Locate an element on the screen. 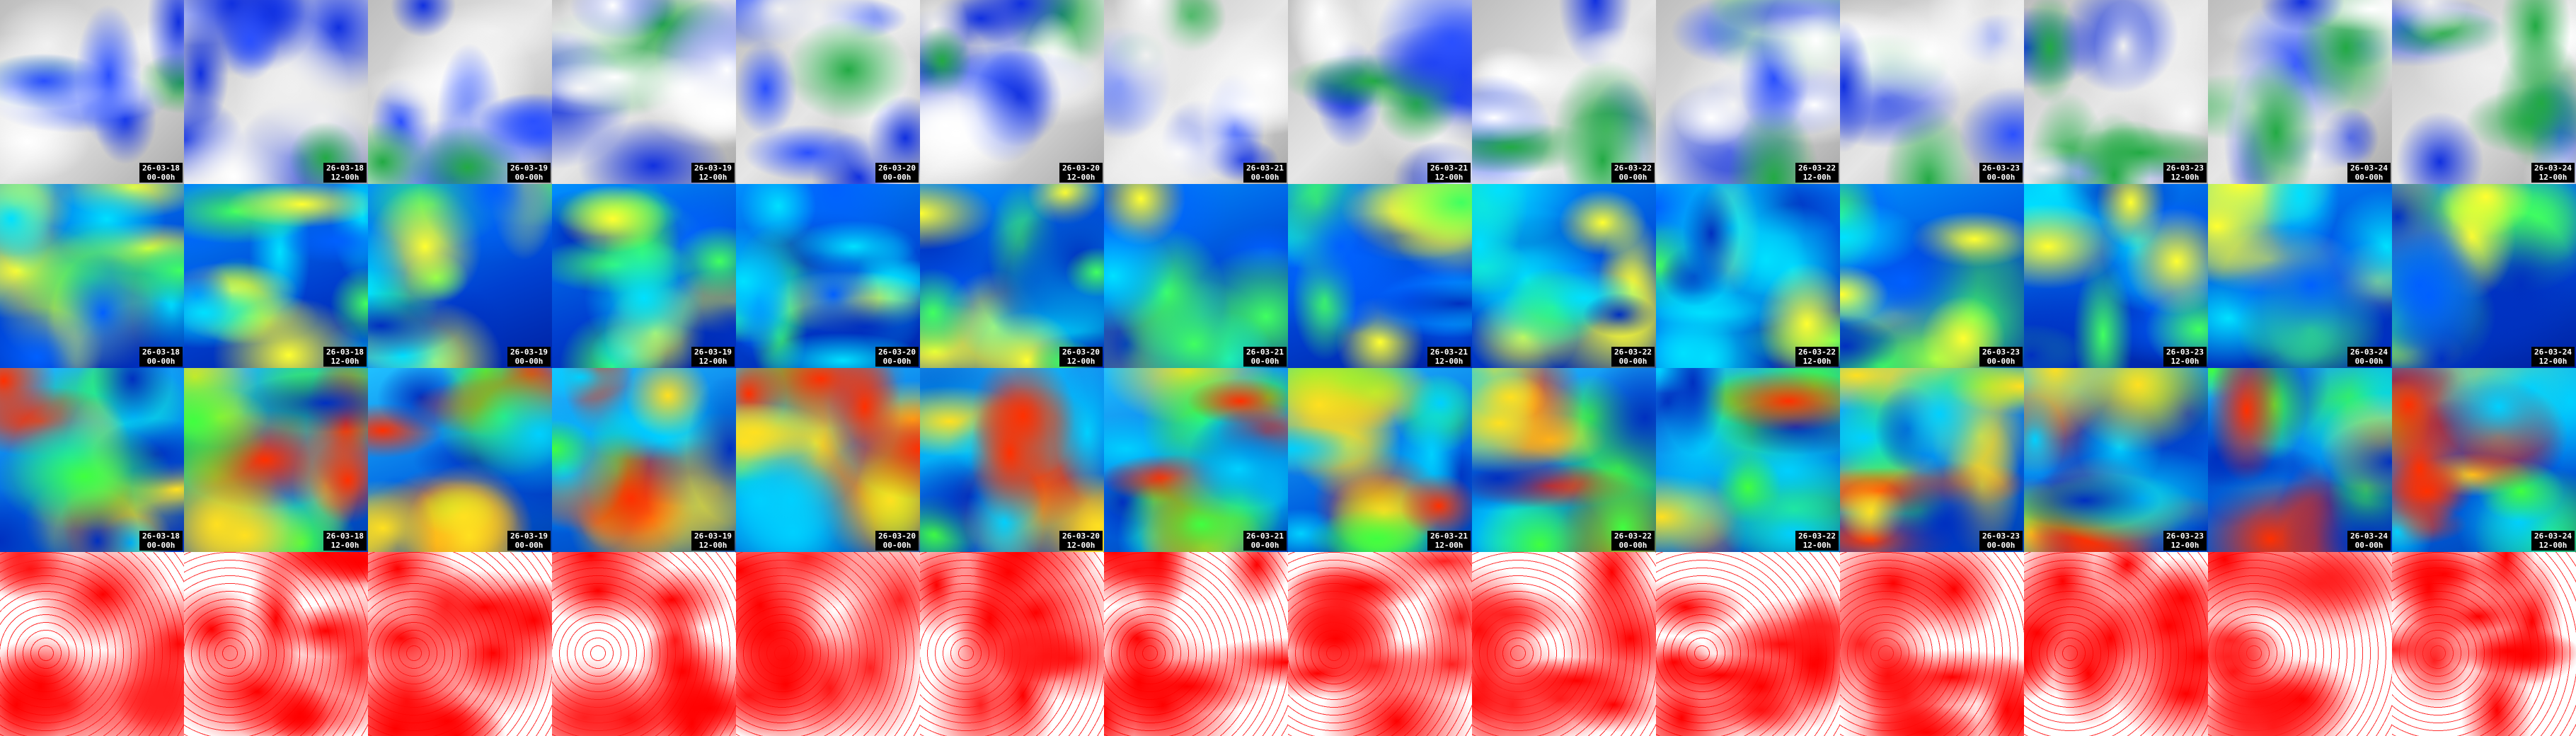 This screenshot has width=2576, height=736. timestamp-label: 26-03-18 00-00h is located at coordinates (161, 173).